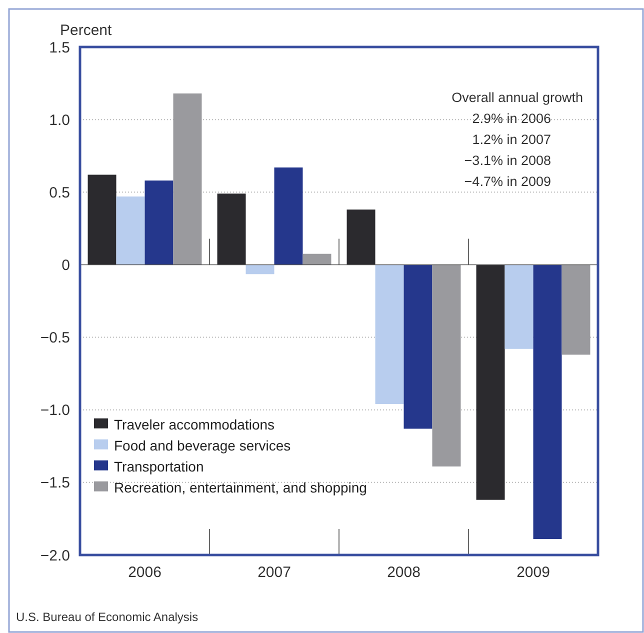  Describe the element at coordinates (202, 445) in the screenshot. I see `legend-label: Food and beverage services` at that location.